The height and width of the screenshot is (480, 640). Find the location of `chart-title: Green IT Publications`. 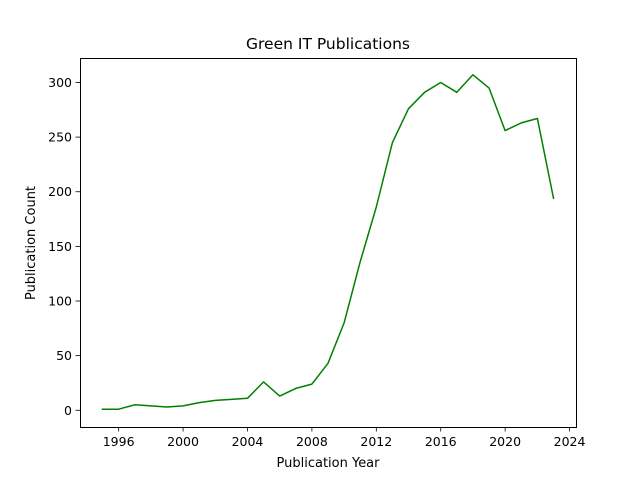

chart-title: Green IT Publications is located at coordinates (328, 44).